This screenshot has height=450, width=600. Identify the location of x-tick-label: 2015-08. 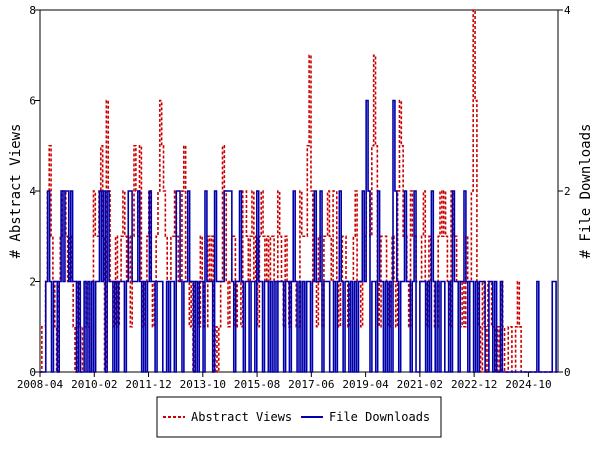
(257, 384).